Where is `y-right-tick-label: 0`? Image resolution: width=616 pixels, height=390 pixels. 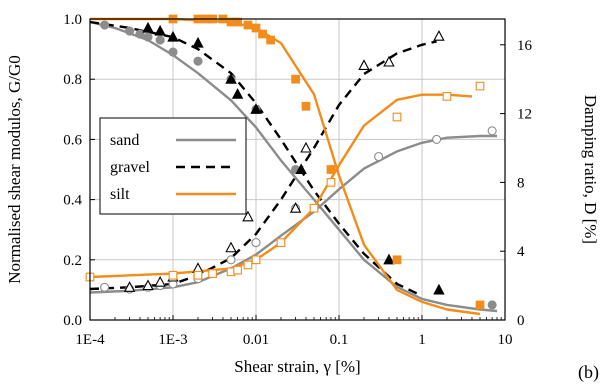 y-right-tick-label: 0 is located at coordinates (521, 321).